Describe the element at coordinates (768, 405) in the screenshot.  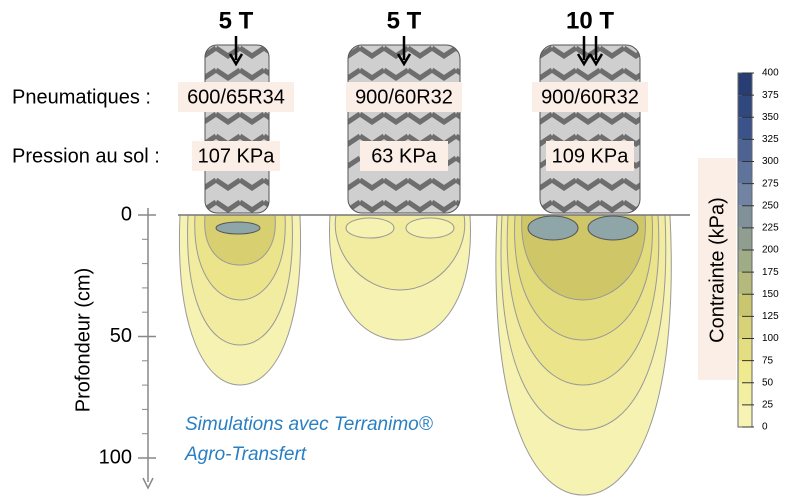
I see `colorbar-tick-label: 25` at that location.